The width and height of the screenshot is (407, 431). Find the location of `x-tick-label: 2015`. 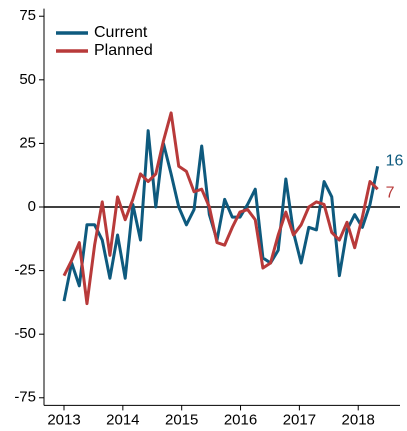

x-tick-label: 2015 is located at coordinates (181, 419).